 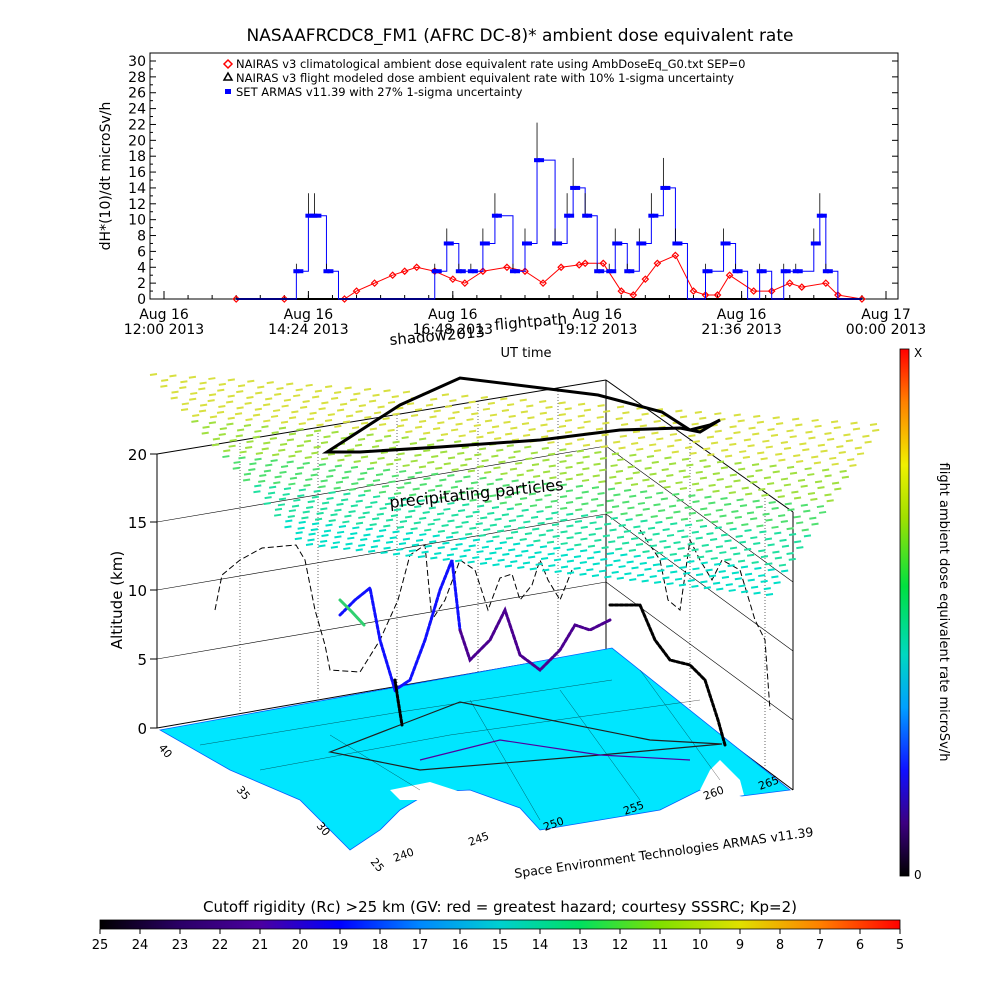 What do you see at coordinates (741, 330) in the screenshot?
I see `x-tick-label-time: 21:36 2013` at bounding box center [741, 330].